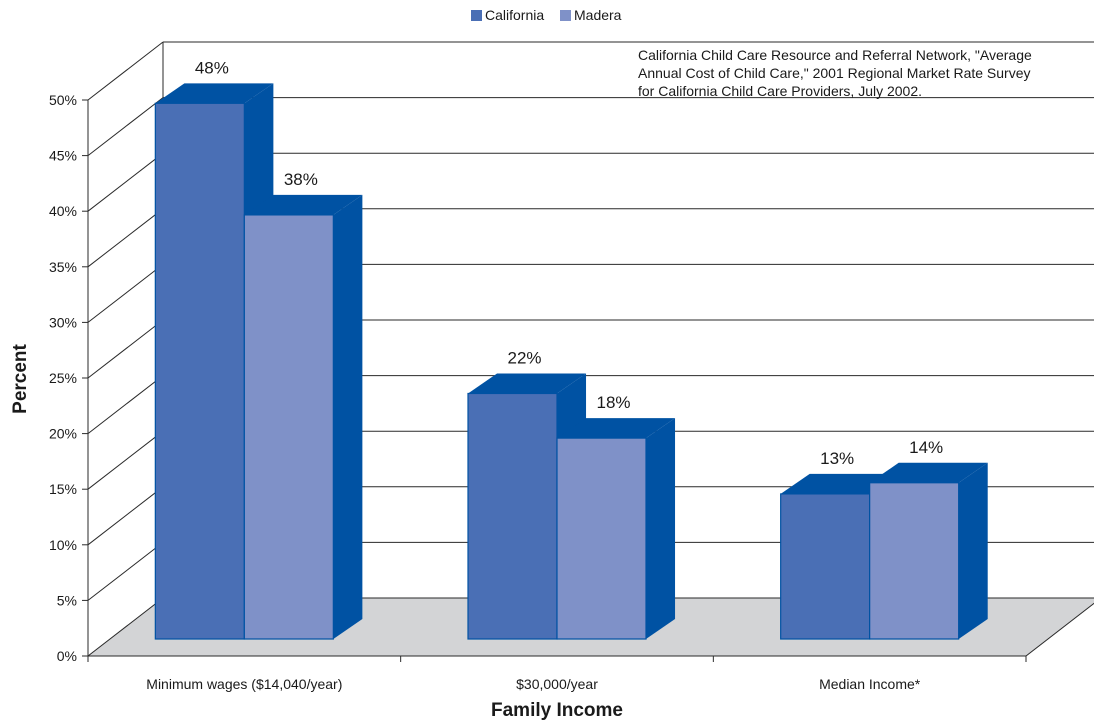 This screenshot has width=1094, height=721. I want to click on data-label: 22%, so click(524, 357).